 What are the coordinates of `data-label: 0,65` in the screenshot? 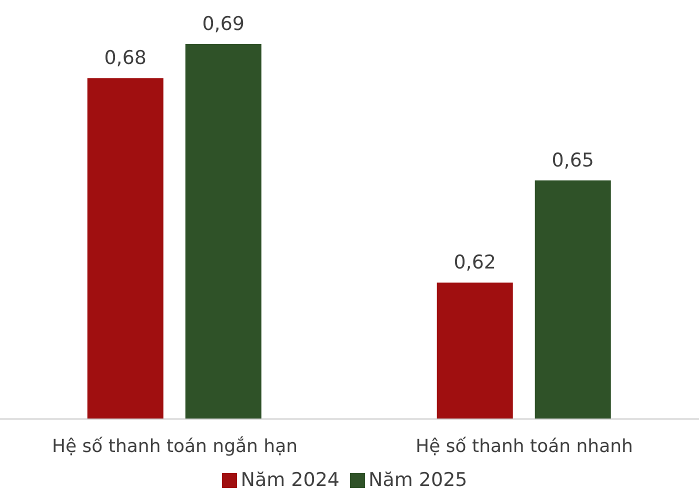 It's located at (573, 160).